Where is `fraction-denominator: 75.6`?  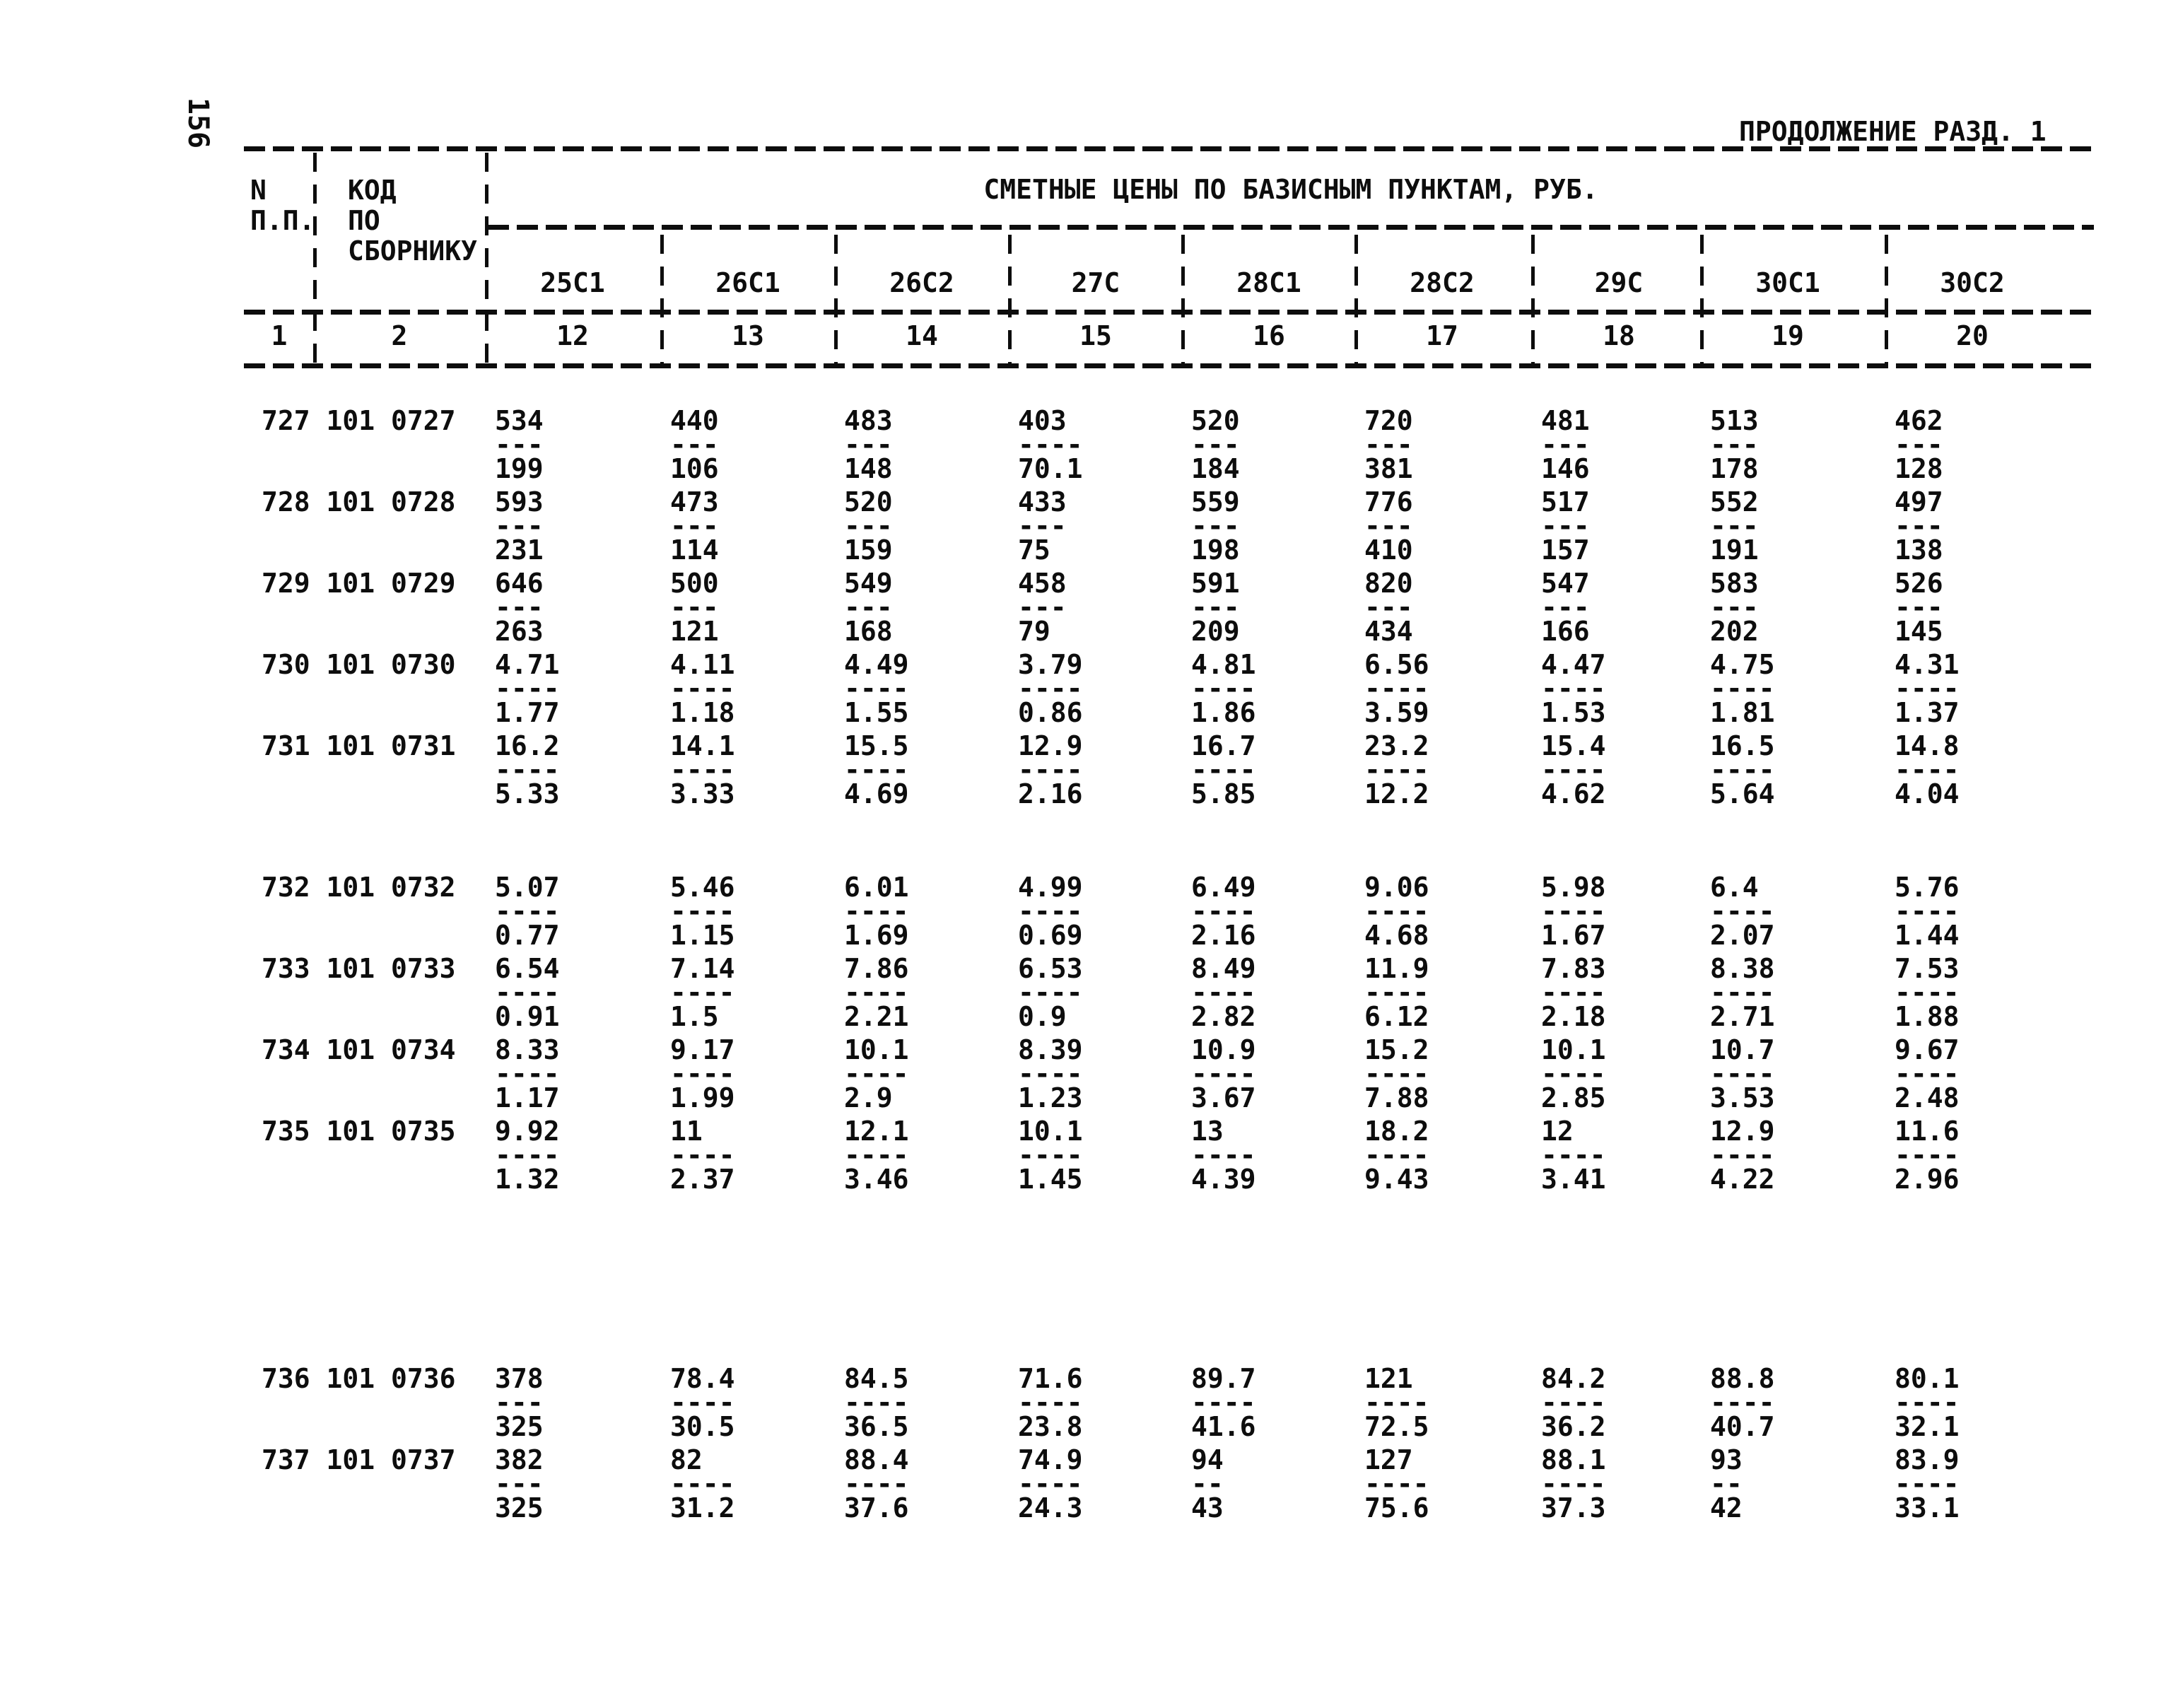 fraction-denominator: 75.6 is located at coordinates (1396, 1507).